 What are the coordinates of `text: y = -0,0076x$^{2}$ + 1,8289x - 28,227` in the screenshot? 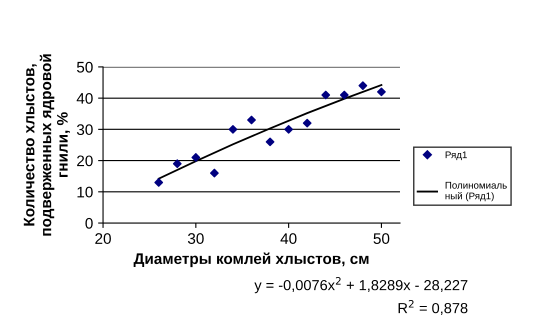 It's located at (361, 285).